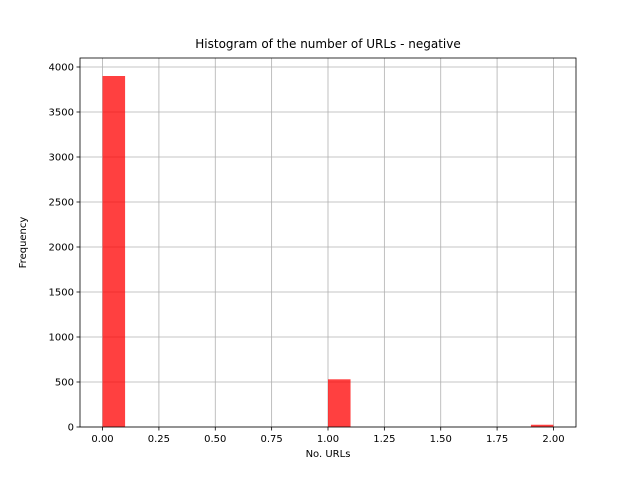 This screenshot has height=480, width=640. What do you see at coordinates (215, 439) in the screenshot?
I see `x-tick-label: 0.50` at bounding box center [215, 439].